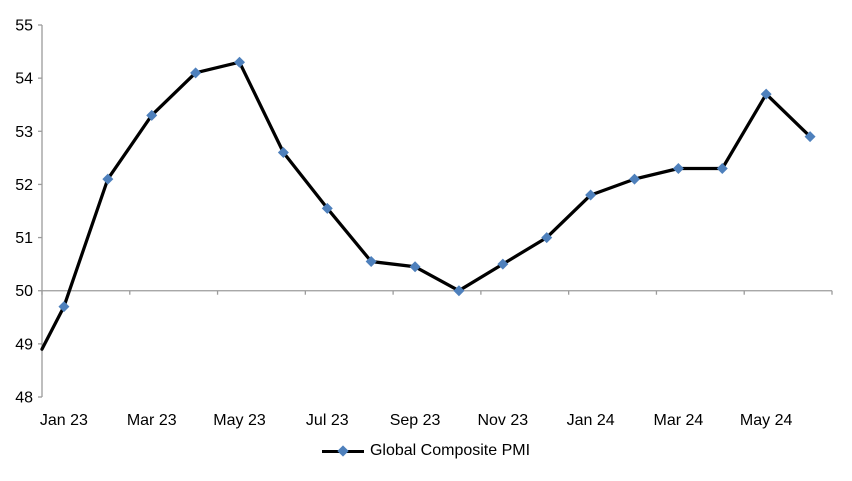 The width and height of the screenshot is (852, 481). I want to click on y-tick-label: 51, so click(24, 238).